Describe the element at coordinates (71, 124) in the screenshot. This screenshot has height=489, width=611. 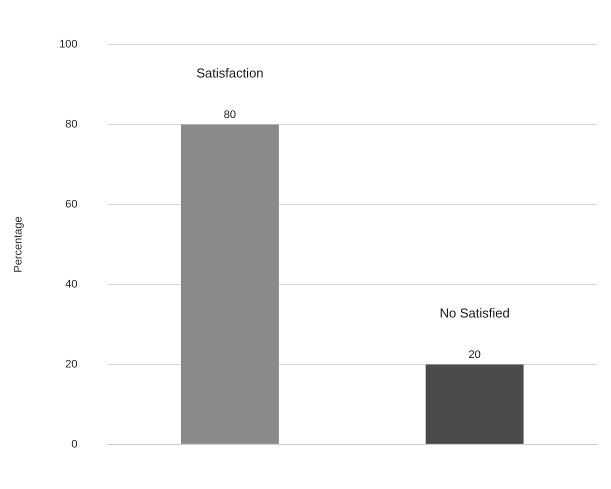
I see `y-tick-label: 80` at that location.